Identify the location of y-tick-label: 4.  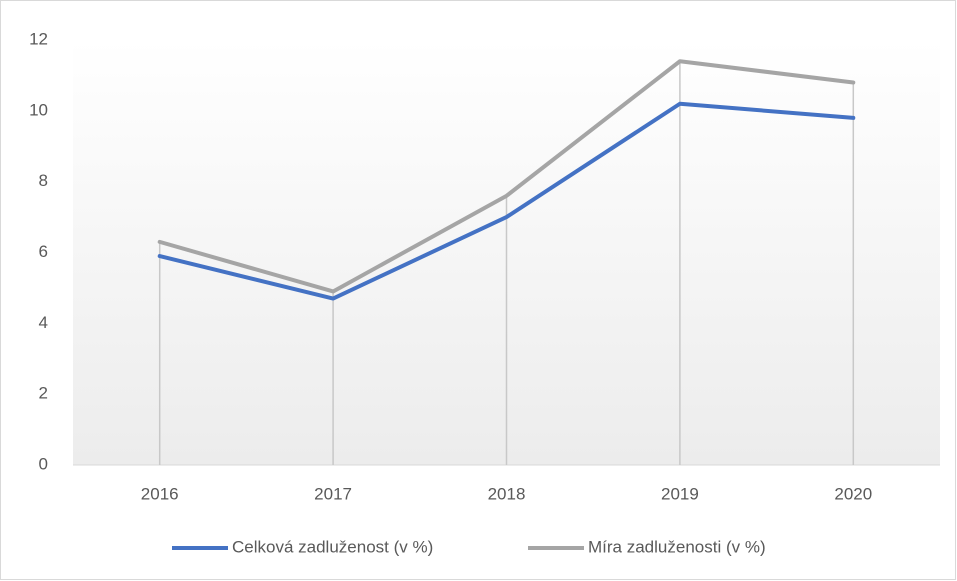
(43, 322).